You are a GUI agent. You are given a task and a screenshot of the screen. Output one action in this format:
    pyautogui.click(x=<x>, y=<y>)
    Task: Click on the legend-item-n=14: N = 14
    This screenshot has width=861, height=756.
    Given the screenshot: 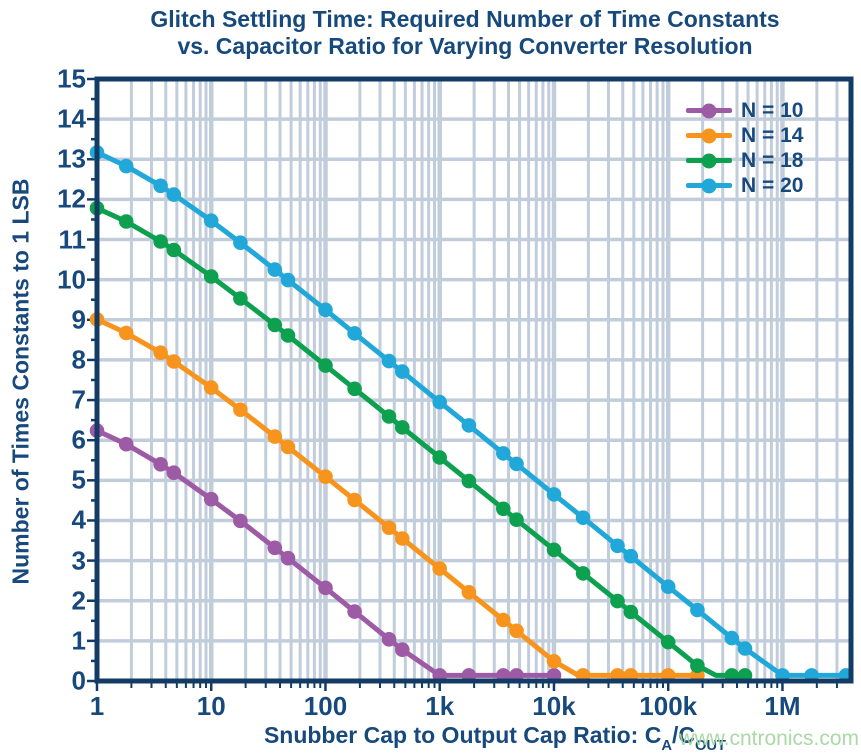 What is the action you would take?
    pyautogui.click(x=744, y=135)
    